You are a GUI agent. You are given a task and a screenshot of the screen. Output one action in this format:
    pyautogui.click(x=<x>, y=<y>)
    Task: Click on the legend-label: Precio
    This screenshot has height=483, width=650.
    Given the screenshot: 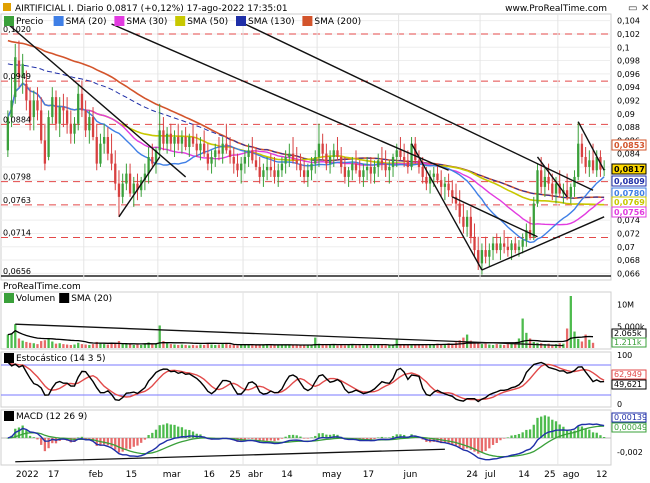 What is the action you would take?
    pyautogui.click(x=30, y=22)
    